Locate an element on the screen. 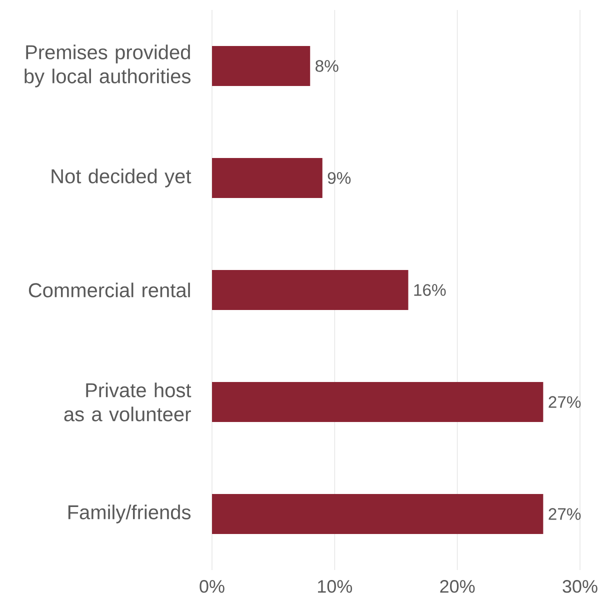  y-tick-label: Family/friends is located at coordinates (129, 514).